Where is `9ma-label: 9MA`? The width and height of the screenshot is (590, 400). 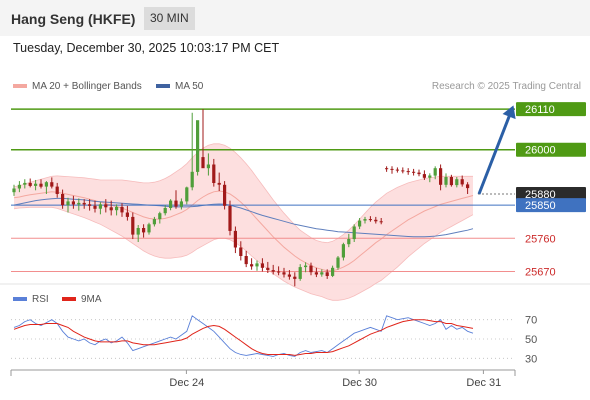
9ma-label: 9MA is located at coordinates (91, 299).